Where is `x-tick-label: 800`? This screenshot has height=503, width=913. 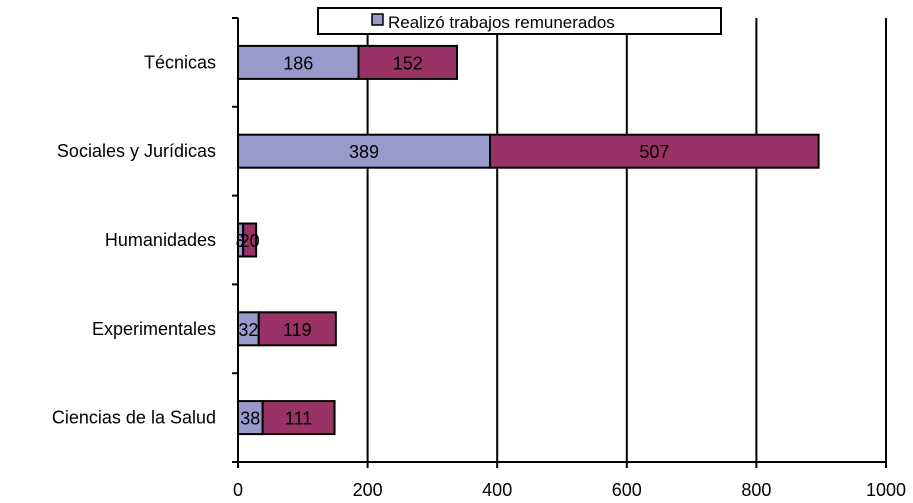 x-tick-label: 800 is located at coordinates (756, 490).